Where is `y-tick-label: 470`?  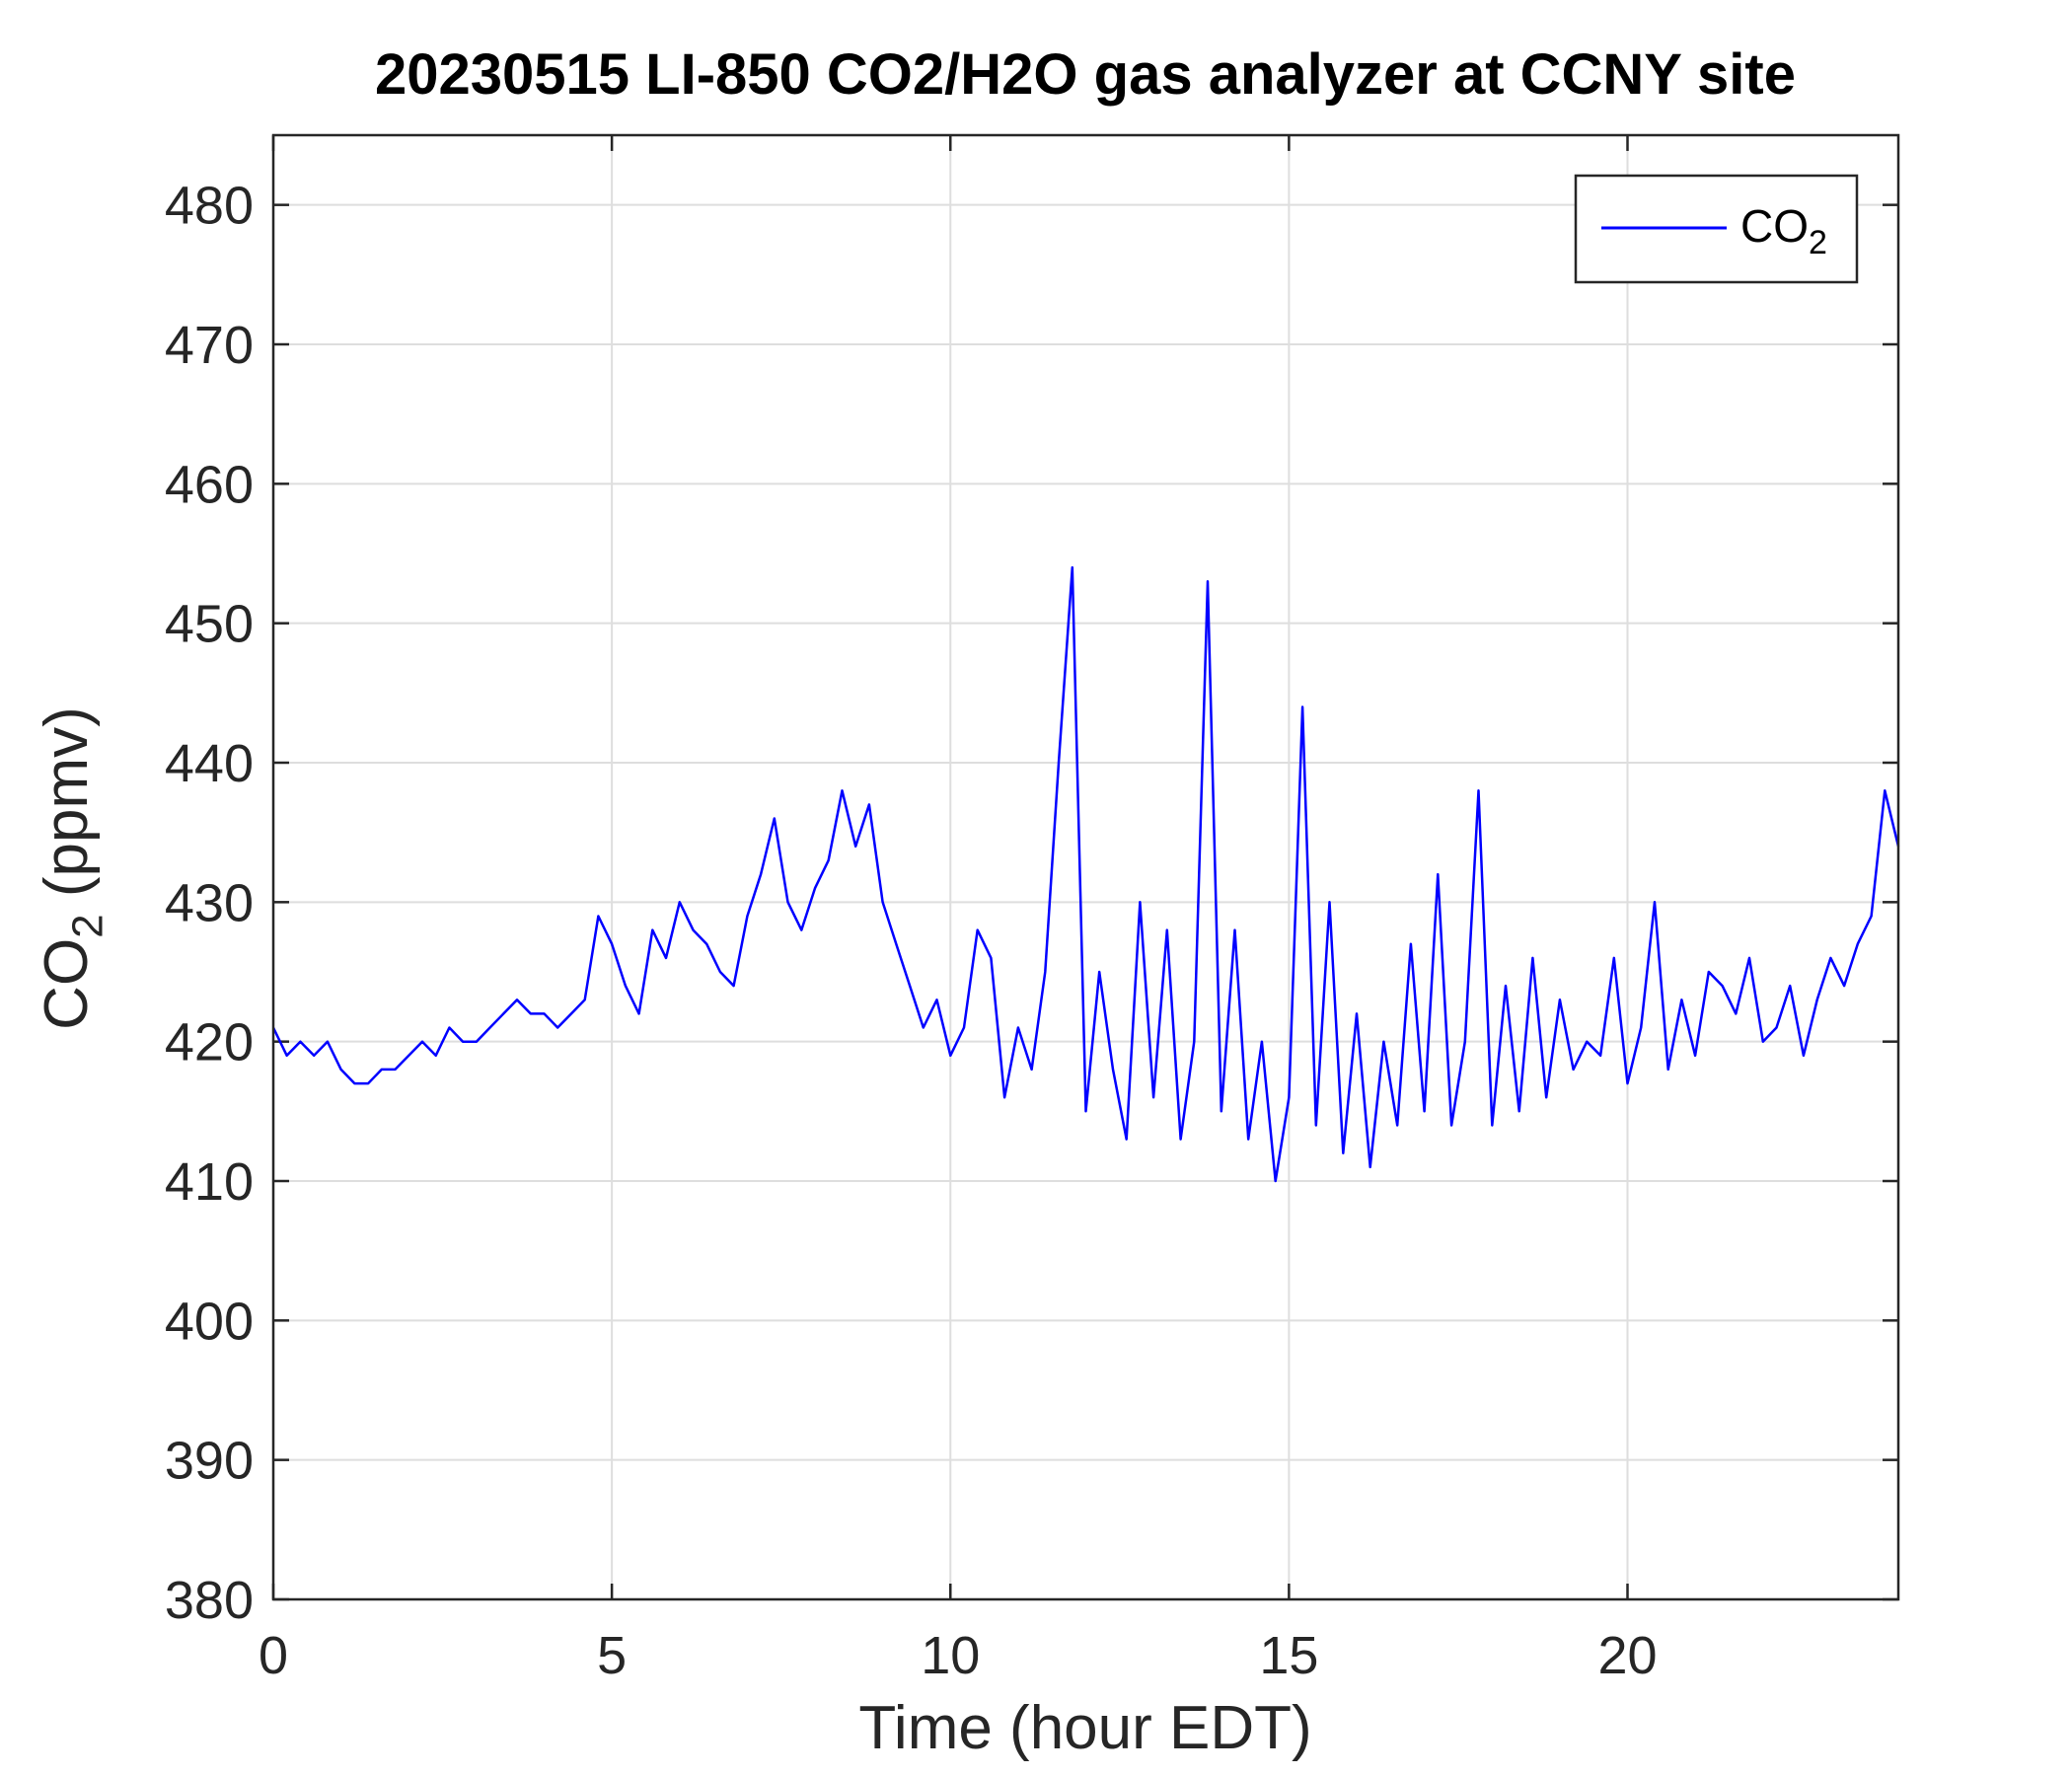
y-tick-label: 470 is located at coordinates (210, 346).